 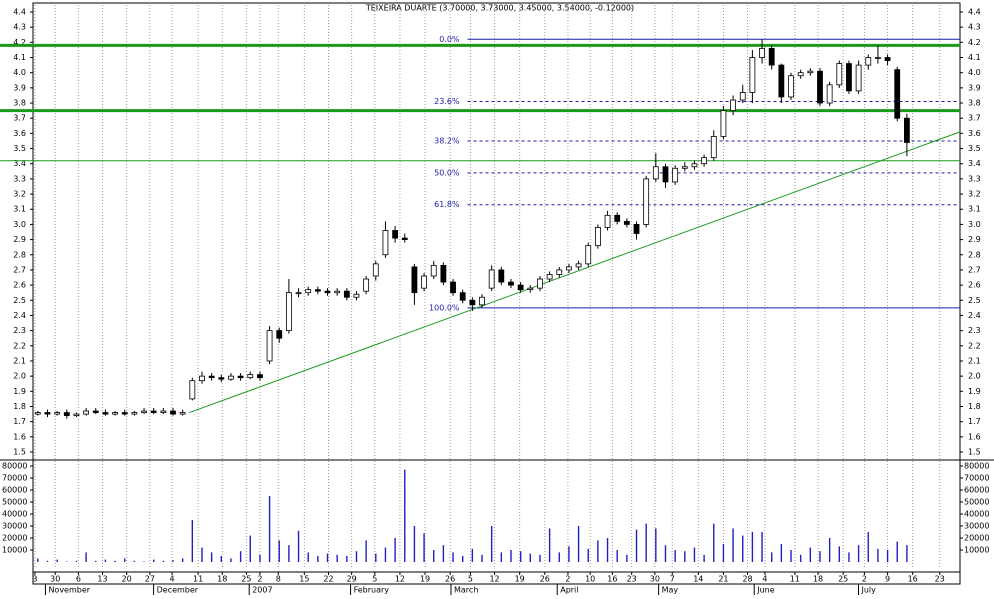 What do you see at coordinates (974, 42) in the screenshot?
I see `y-tick-label: 4.2` at bounding box center [974, 42].